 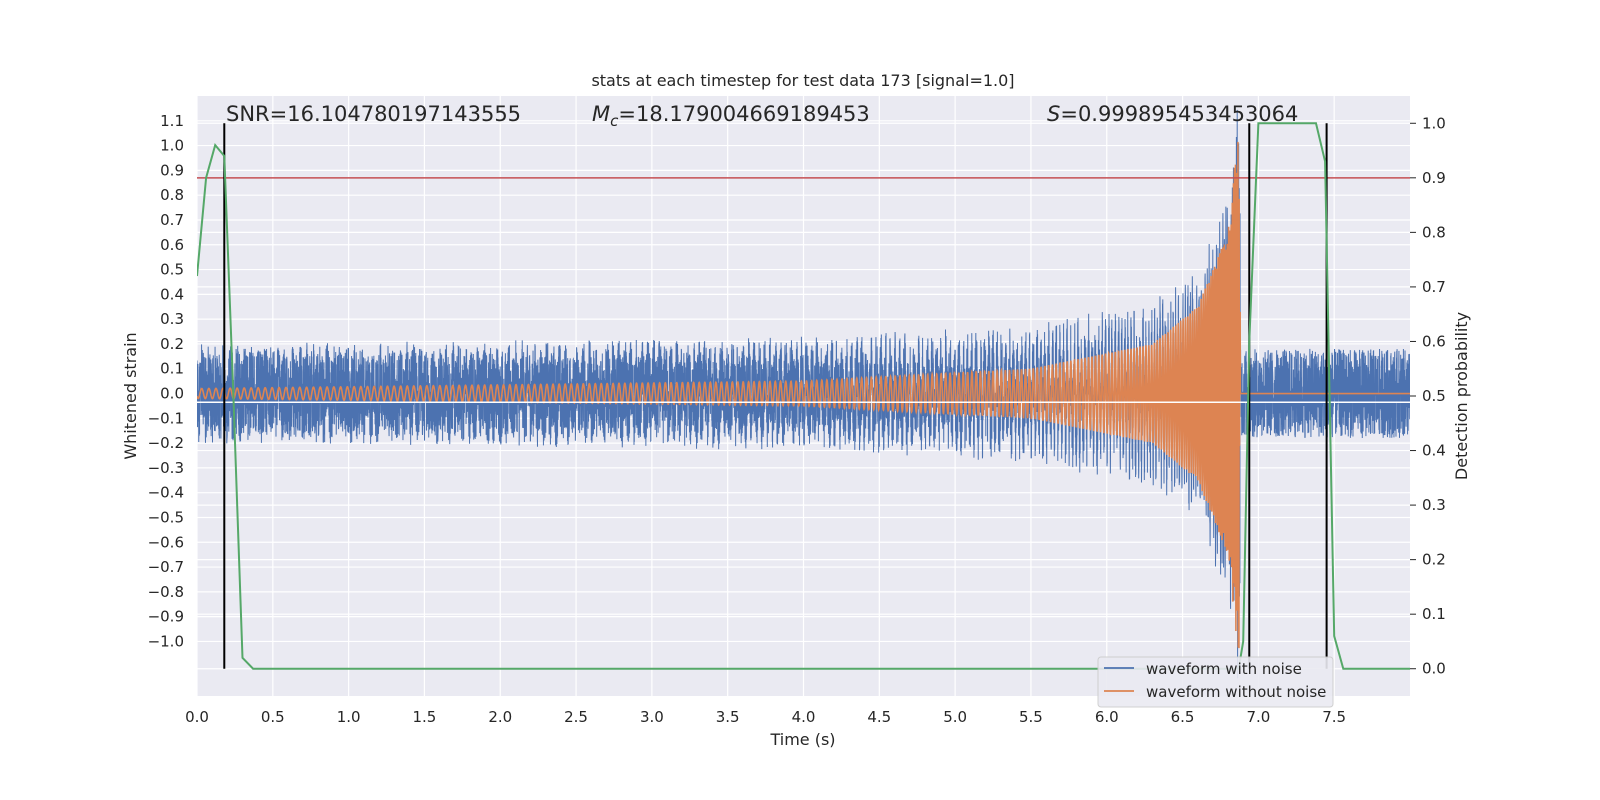 What do you see at coordinates (728, 717) in the screenshot?
I see `x-tick-label: 3.5` at bounding box center [728, 717].